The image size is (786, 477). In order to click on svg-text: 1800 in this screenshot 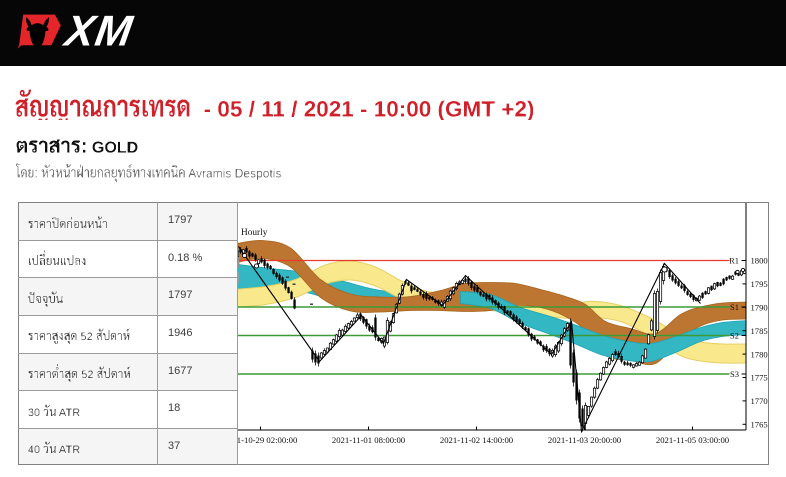, I will do `click(758, 260)`.